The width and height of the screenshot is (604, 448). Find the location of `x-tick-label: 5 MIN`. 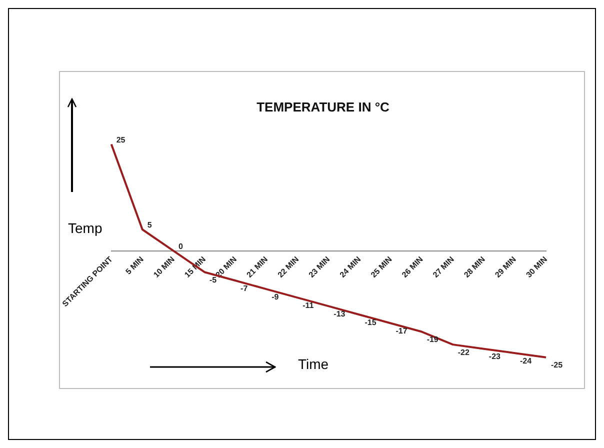

x-tick-label: 5 MIN is located at coordinates (135, 265).